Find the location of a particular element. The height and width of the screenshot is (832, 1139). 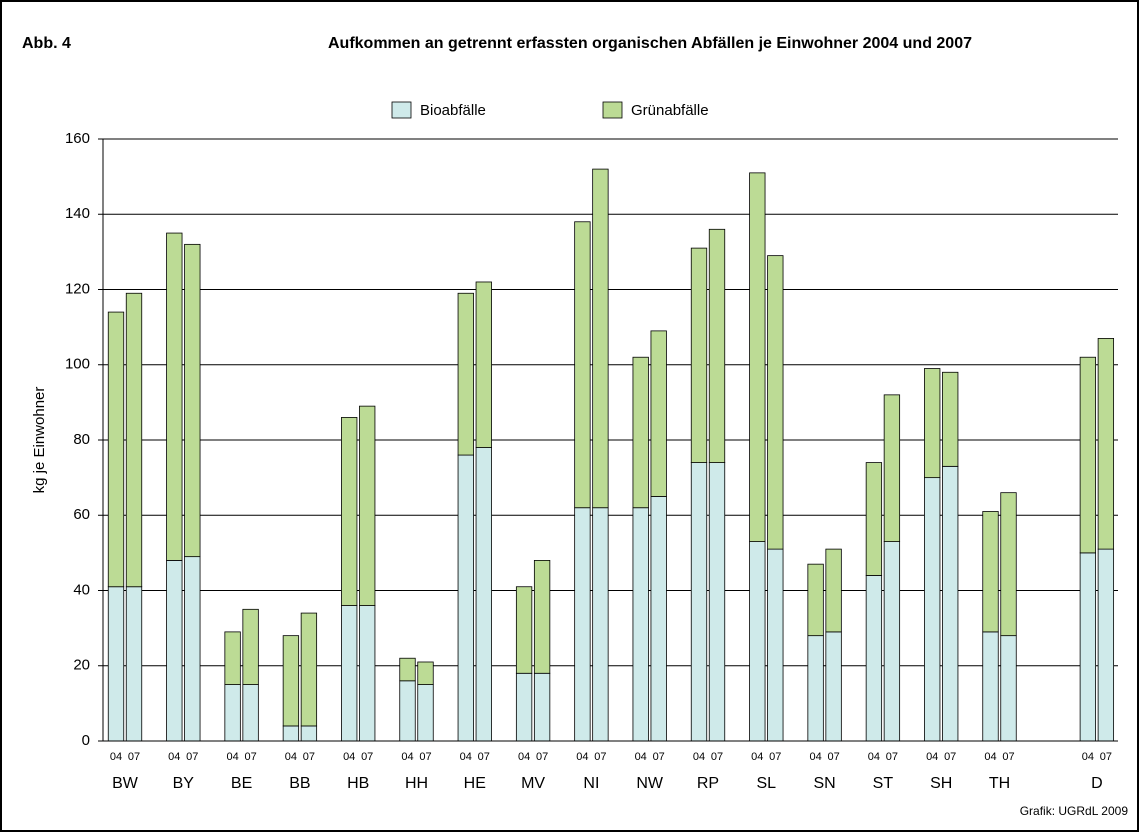

legend-label: Grünabfälle is located at coordinates (670, 110).